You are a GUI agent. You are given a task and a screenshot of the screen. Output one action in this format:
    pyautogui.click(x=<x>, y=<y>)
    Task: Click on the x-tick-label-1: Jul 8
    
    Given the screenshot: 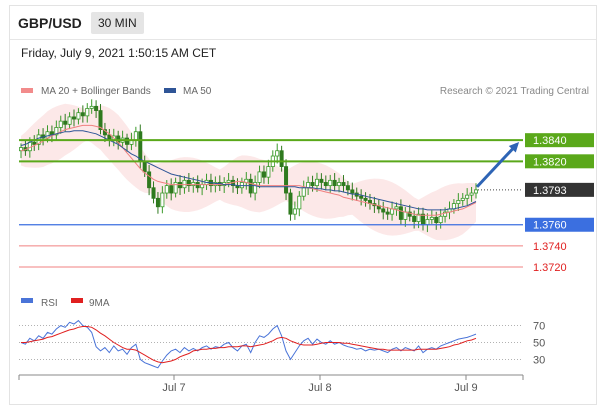 What is the action you would take?
    pyautogui.click(x=319, y=388)
    